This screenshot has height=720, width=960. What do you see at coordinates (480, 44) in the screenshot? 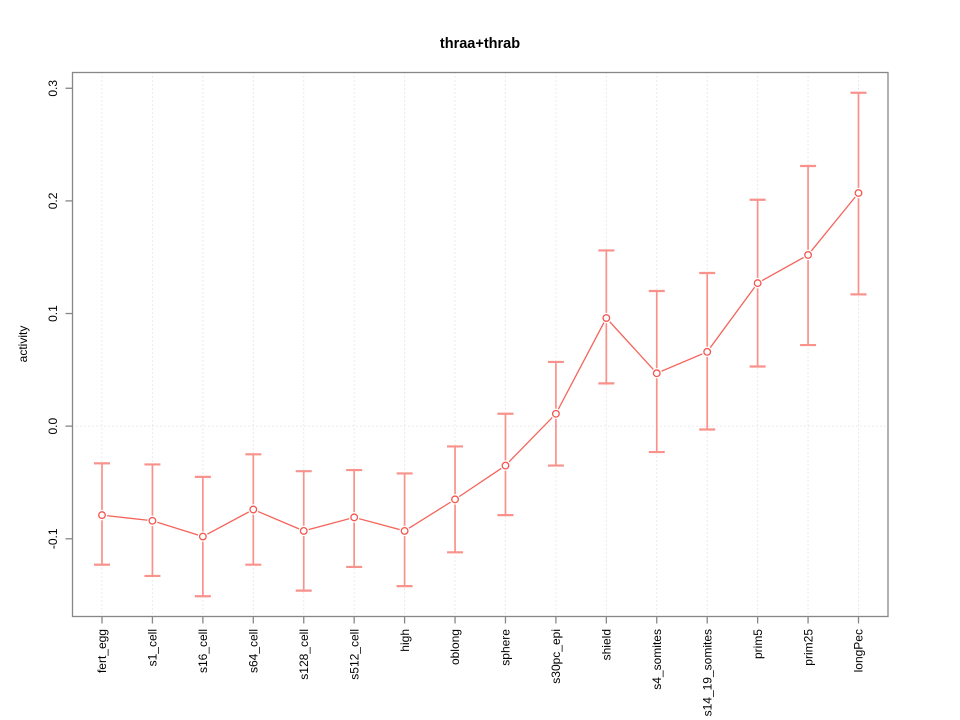
I see `chart-title: thraa+thrab` at bounding box center [480, 44].